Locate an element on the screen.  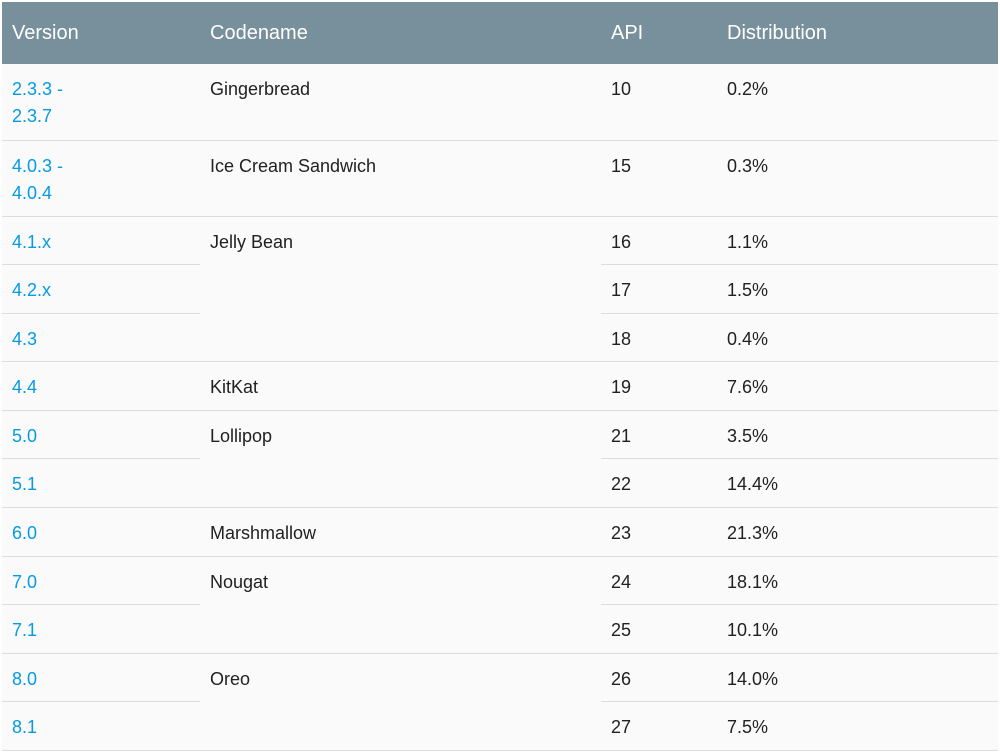
table-row: 6.0 Marshmallow 23 21.3% is located at coordinates (500, 532).